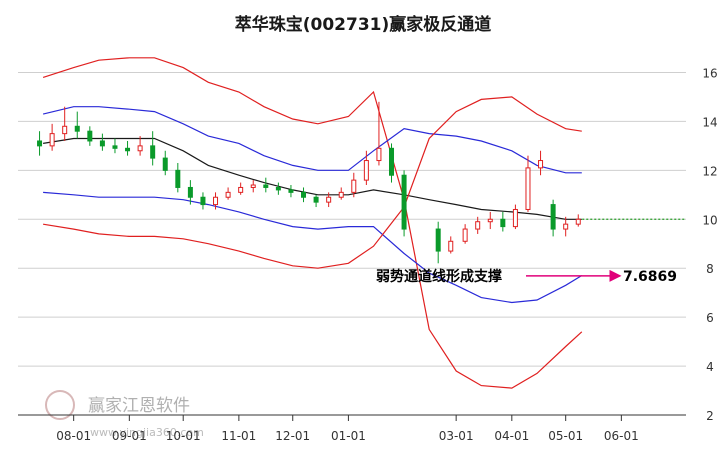  What do you see at coordinates (348, 436) in the screenshot?
I see `x-tick-label: 01-01` at bounding box center [348, 436].